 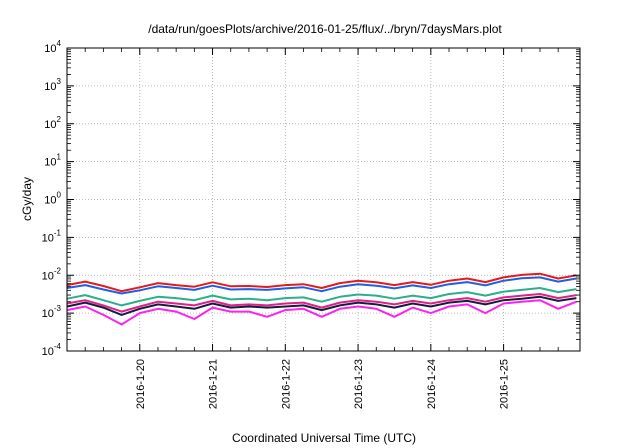 I want to click on y-tick-exponent: 2, so click(x=59, y=119).